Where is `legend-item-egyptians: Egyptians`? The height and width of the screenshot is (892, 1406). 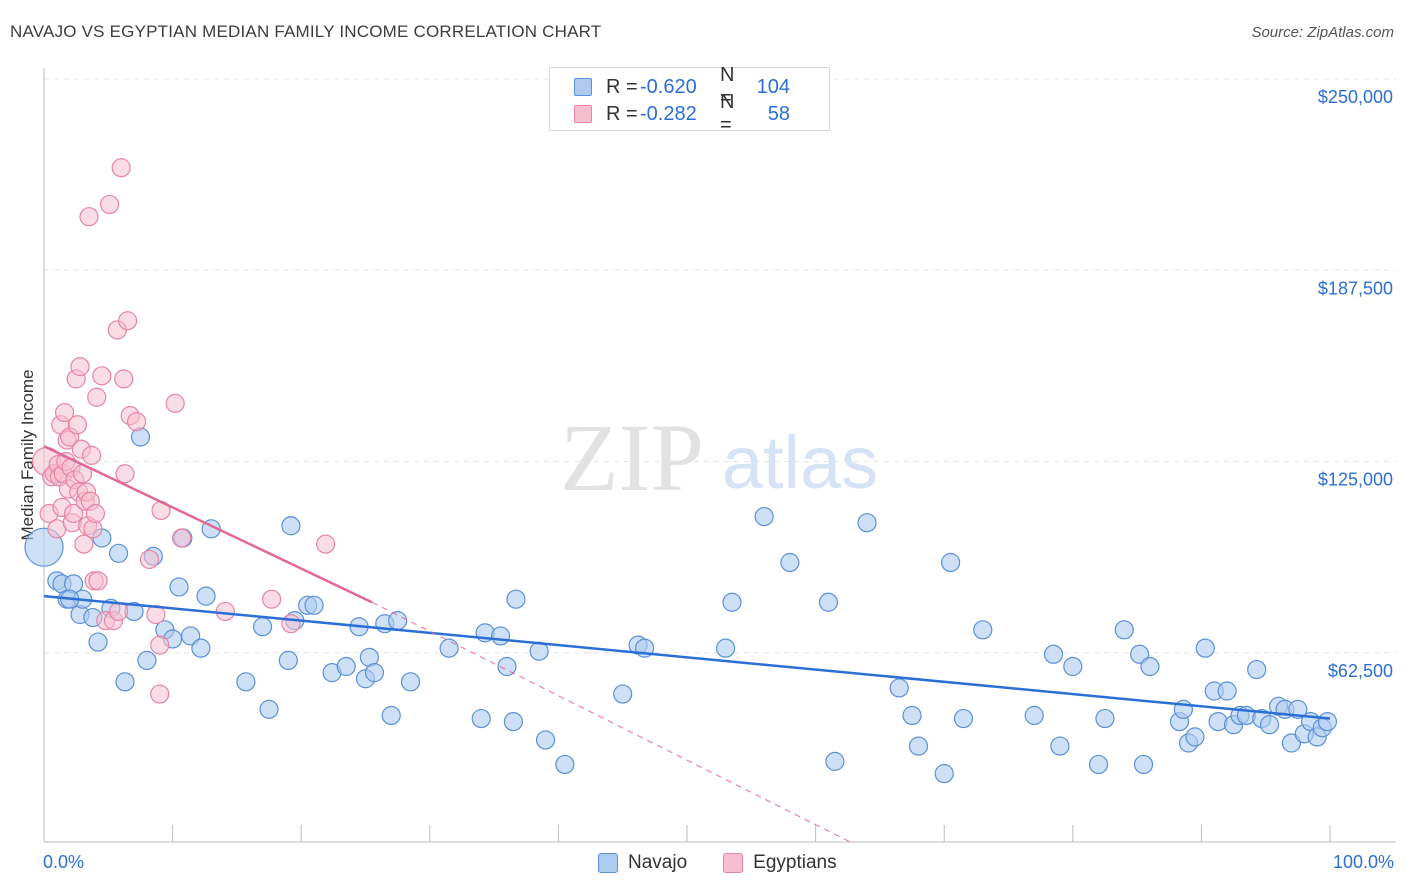 legend-item-egyptians: Egyptians is located at coordinates (780, 863).